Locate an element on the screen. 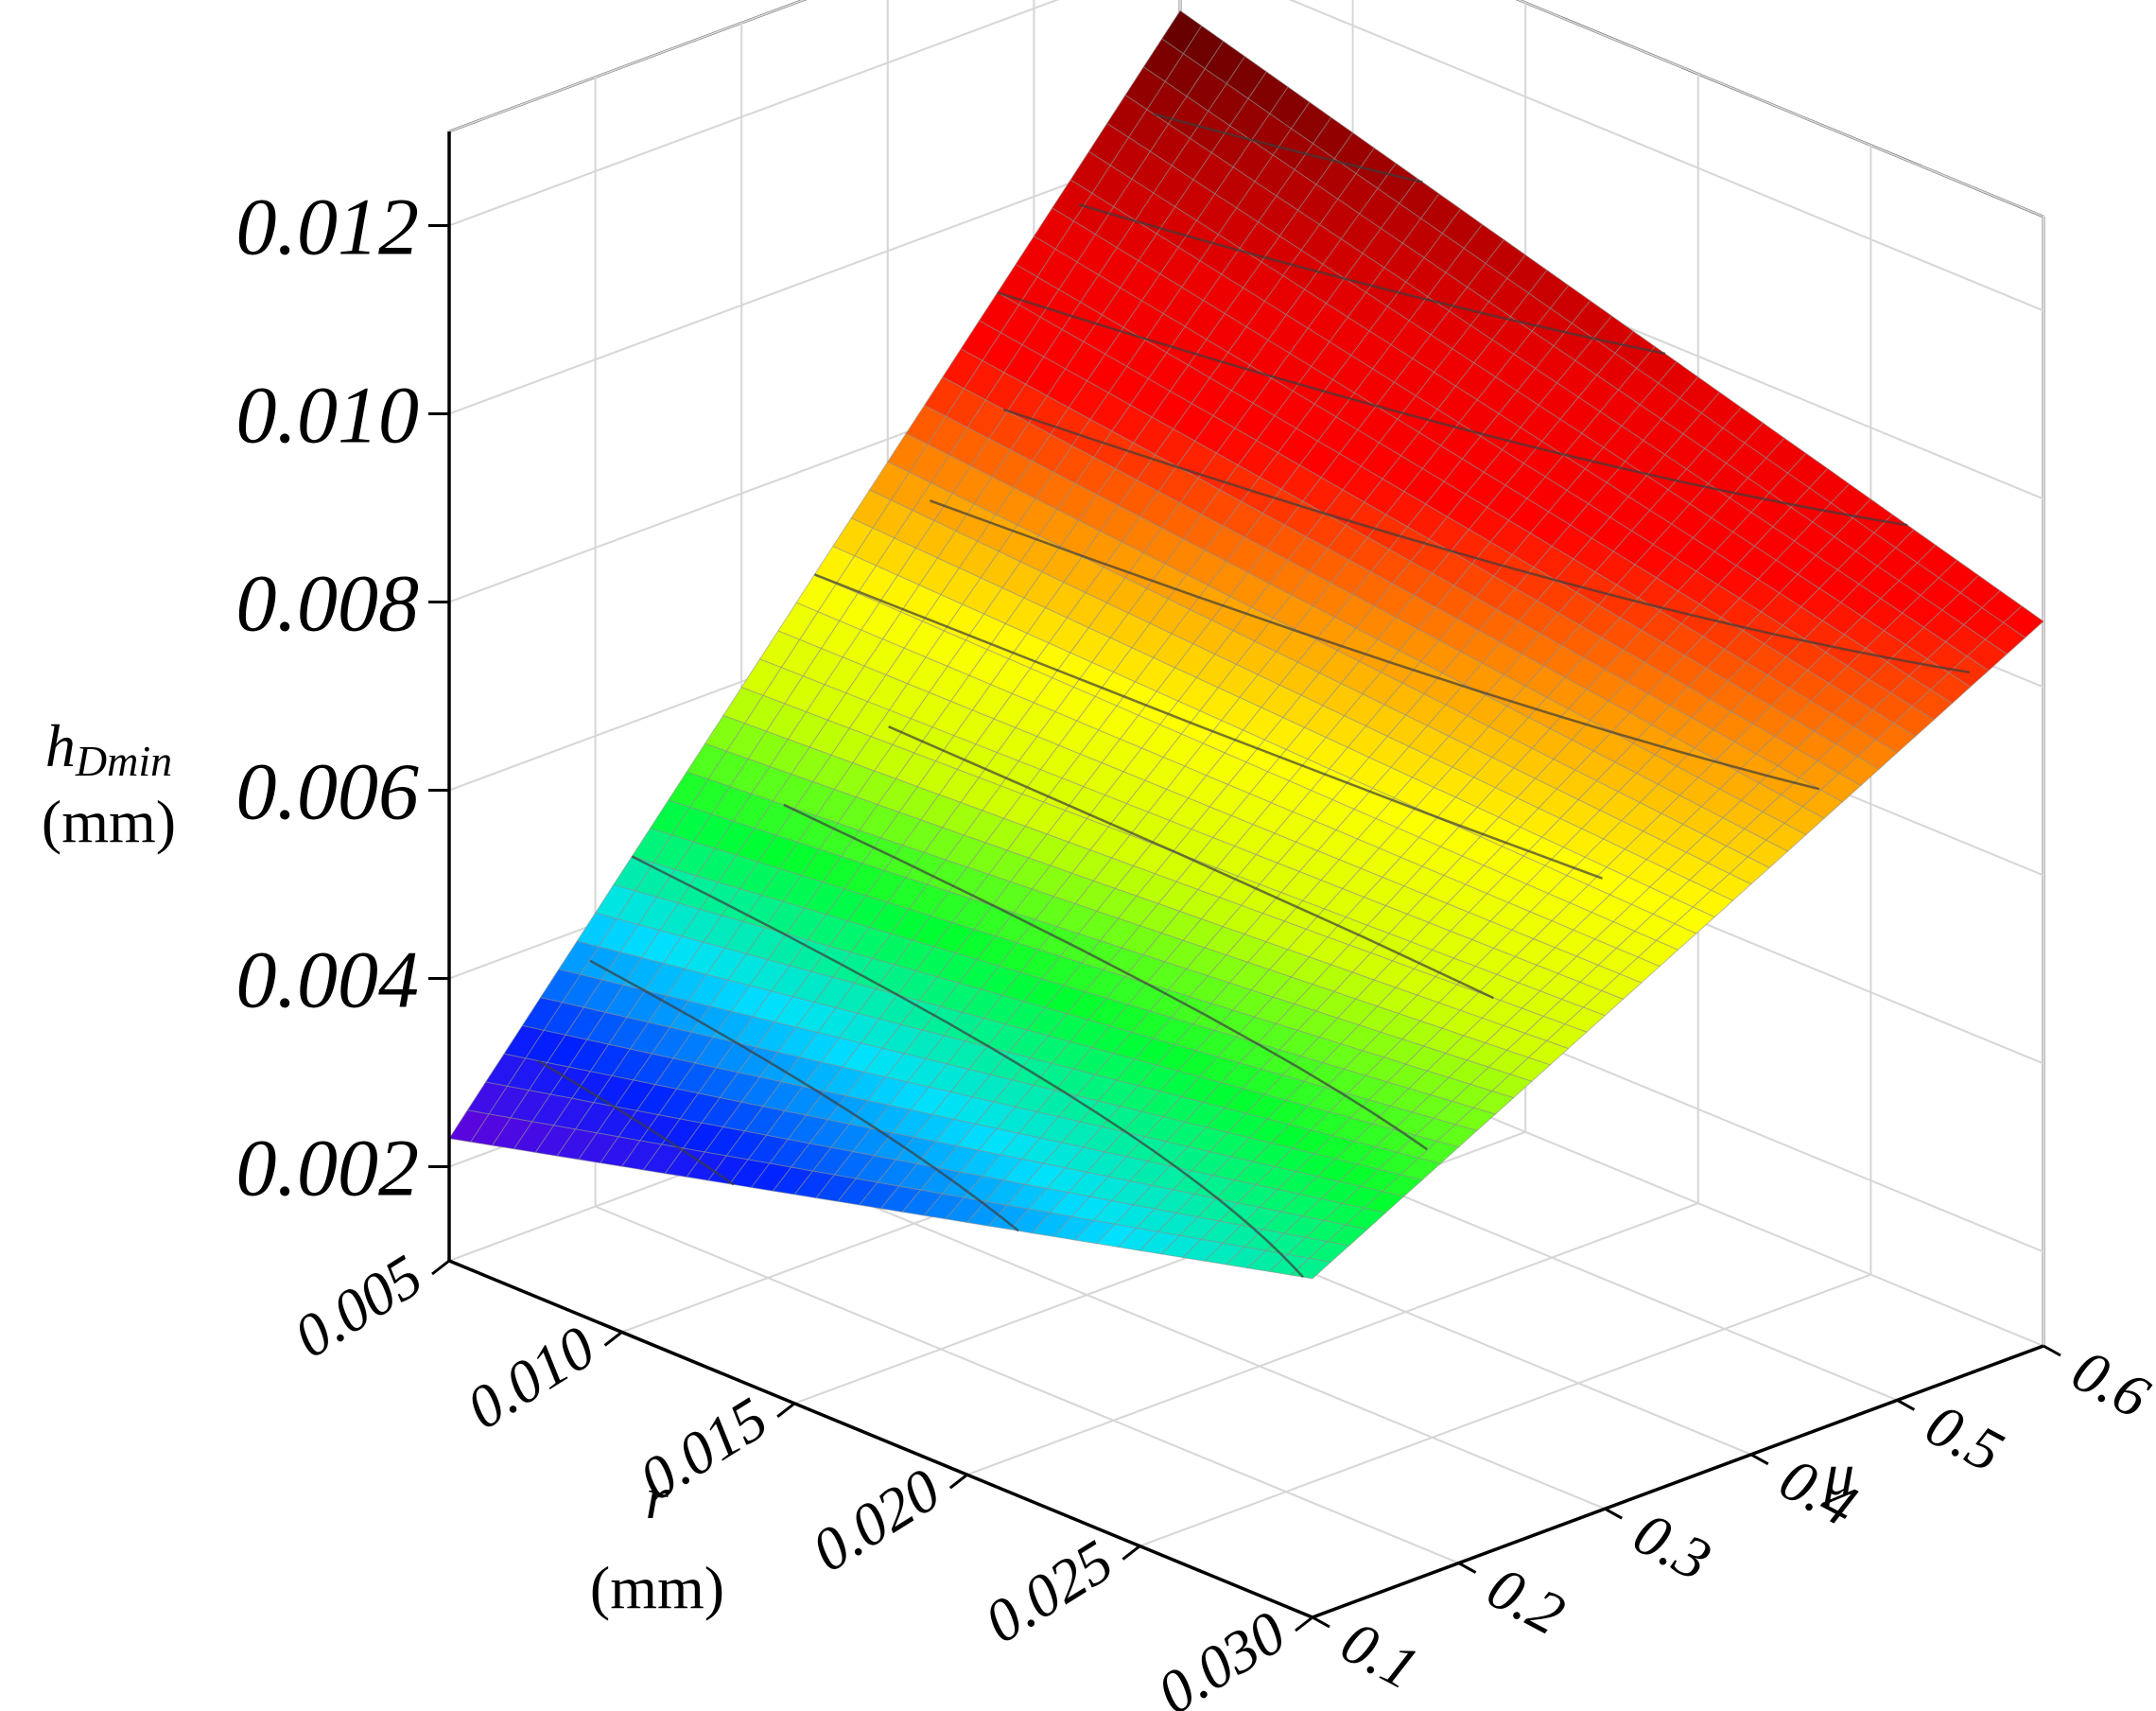 The height and width of the screenshot is (1711, 2156). z-tick-label: 0.002 is located at coordinates (328, 1168).